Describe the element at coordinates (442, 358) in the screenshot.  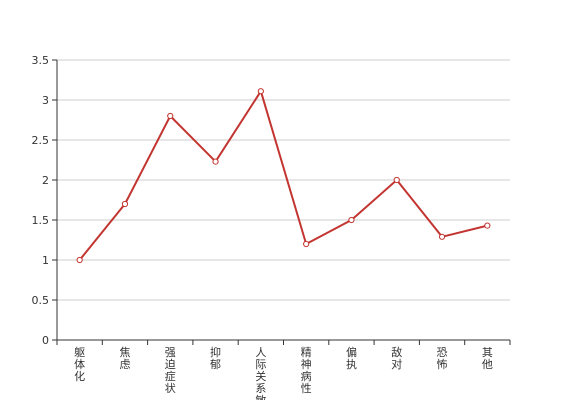
I see `x-tick-label: 恐怖` at that location.